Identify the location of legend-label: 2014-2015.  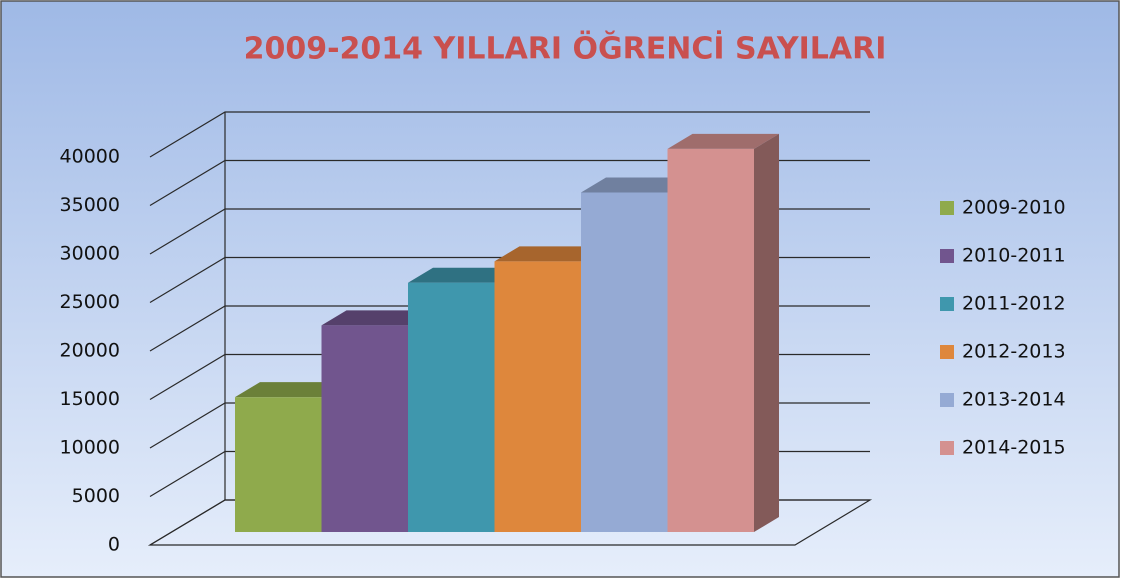
(1014, 448).